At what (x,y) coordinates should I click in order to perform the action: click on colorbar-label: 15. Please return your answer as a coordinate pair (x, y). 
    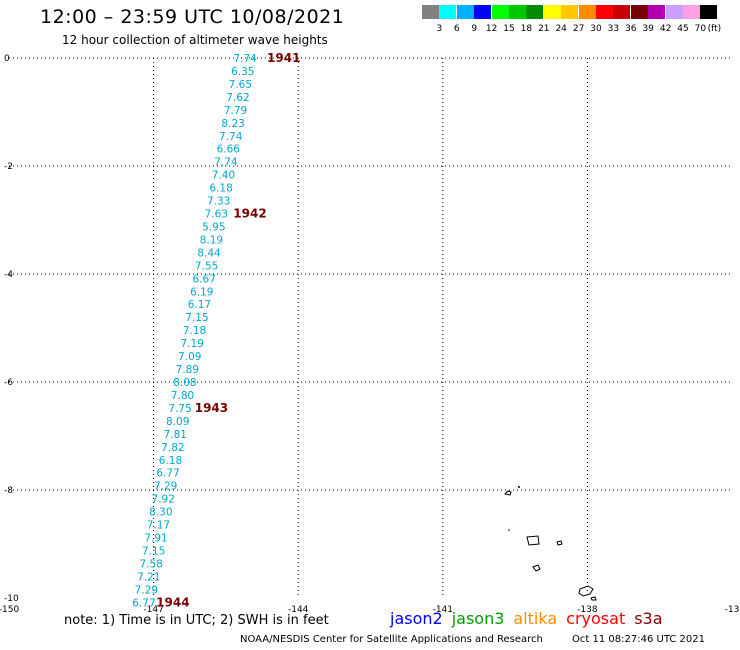
    Looking at the image, I should click on (509, 29).